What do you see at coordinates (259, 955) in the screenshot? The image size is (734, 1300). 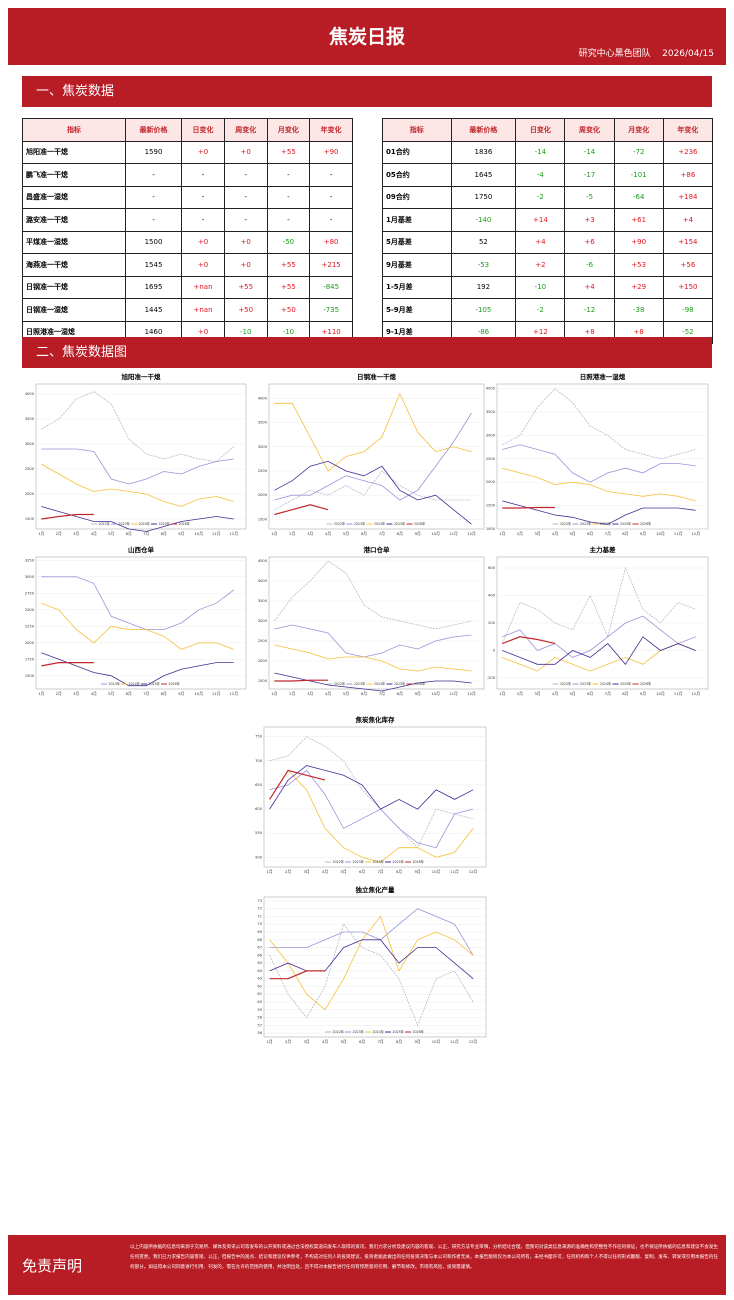 I see `y-tick-label: 66` at bounding box center [259, 955].